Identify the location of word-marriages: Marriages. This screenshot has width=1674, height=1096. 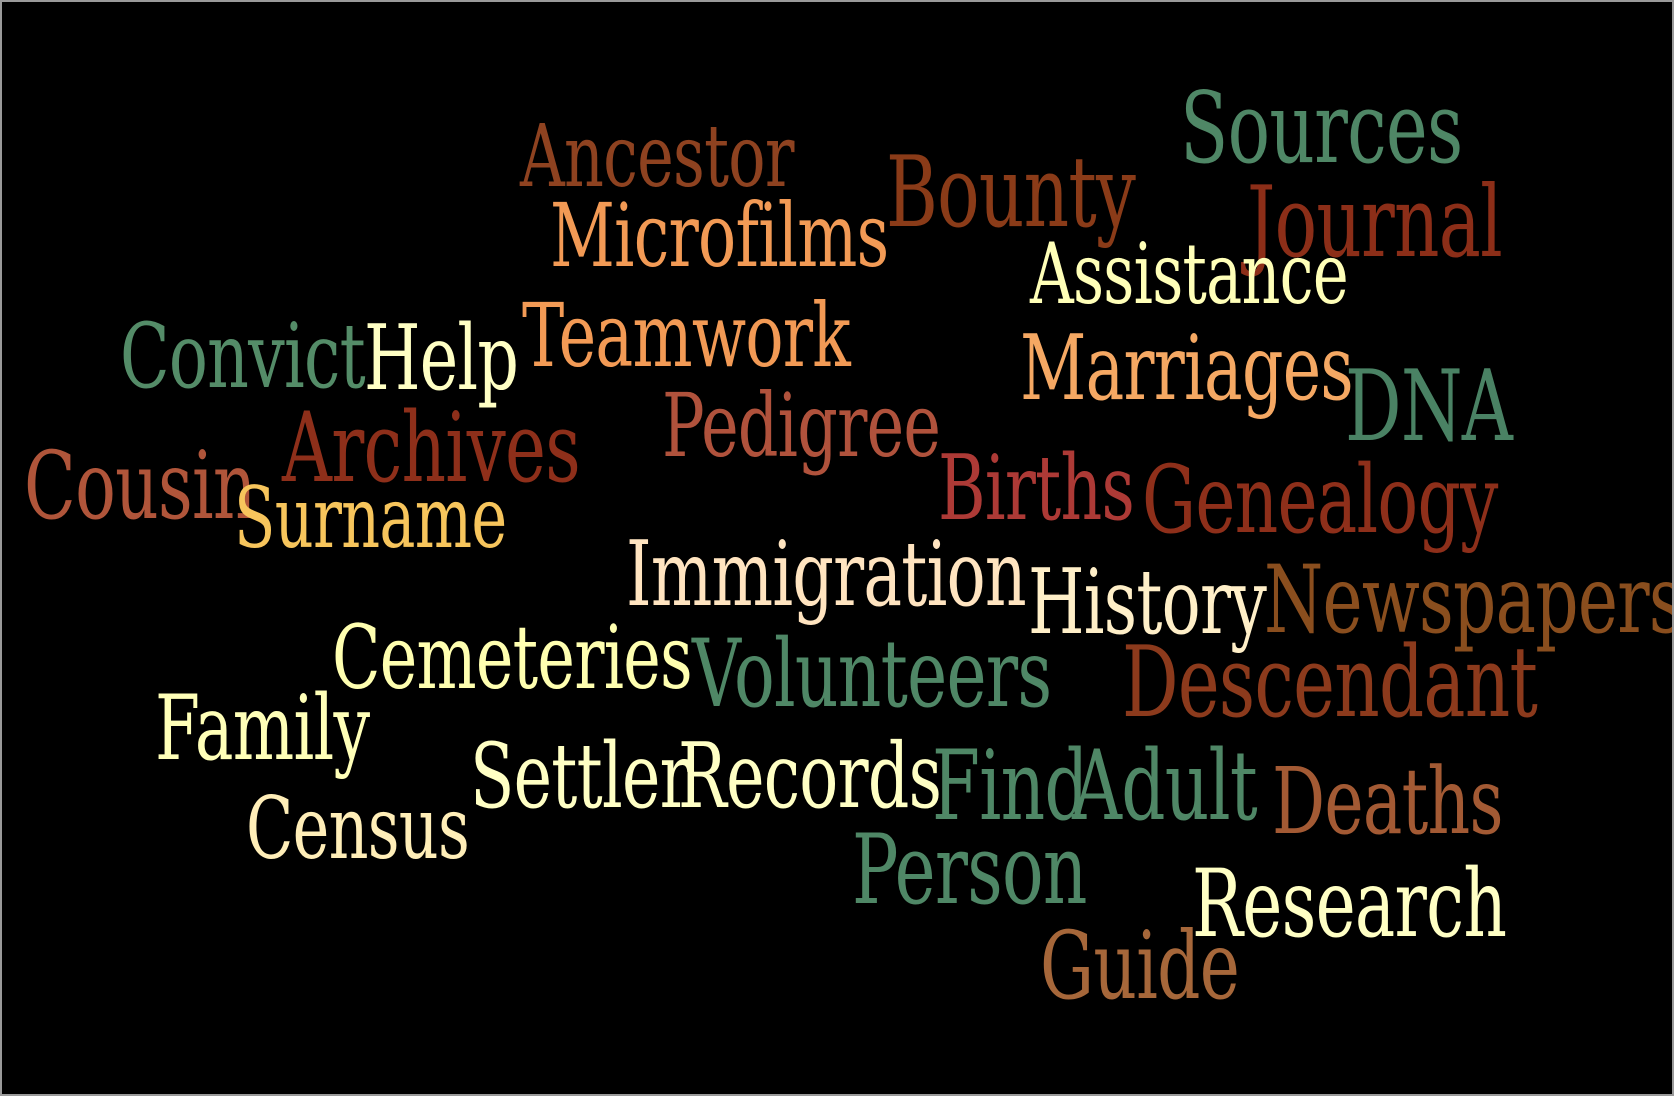
(1187, 368).